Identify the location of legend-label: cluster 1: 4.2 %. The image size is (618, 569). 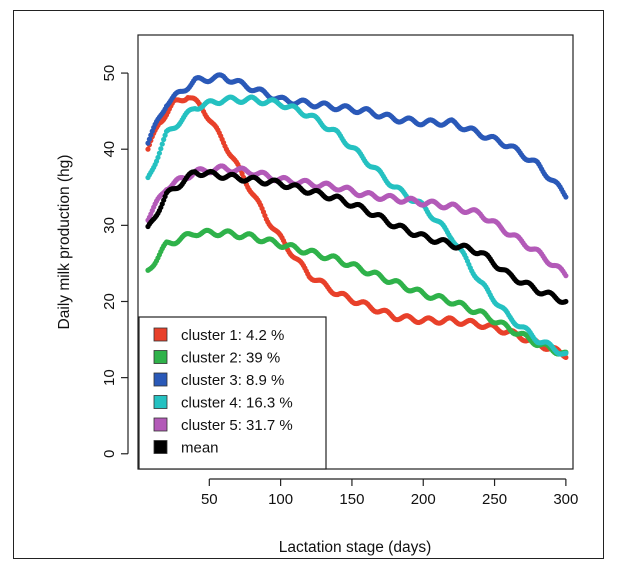
(232, 335).